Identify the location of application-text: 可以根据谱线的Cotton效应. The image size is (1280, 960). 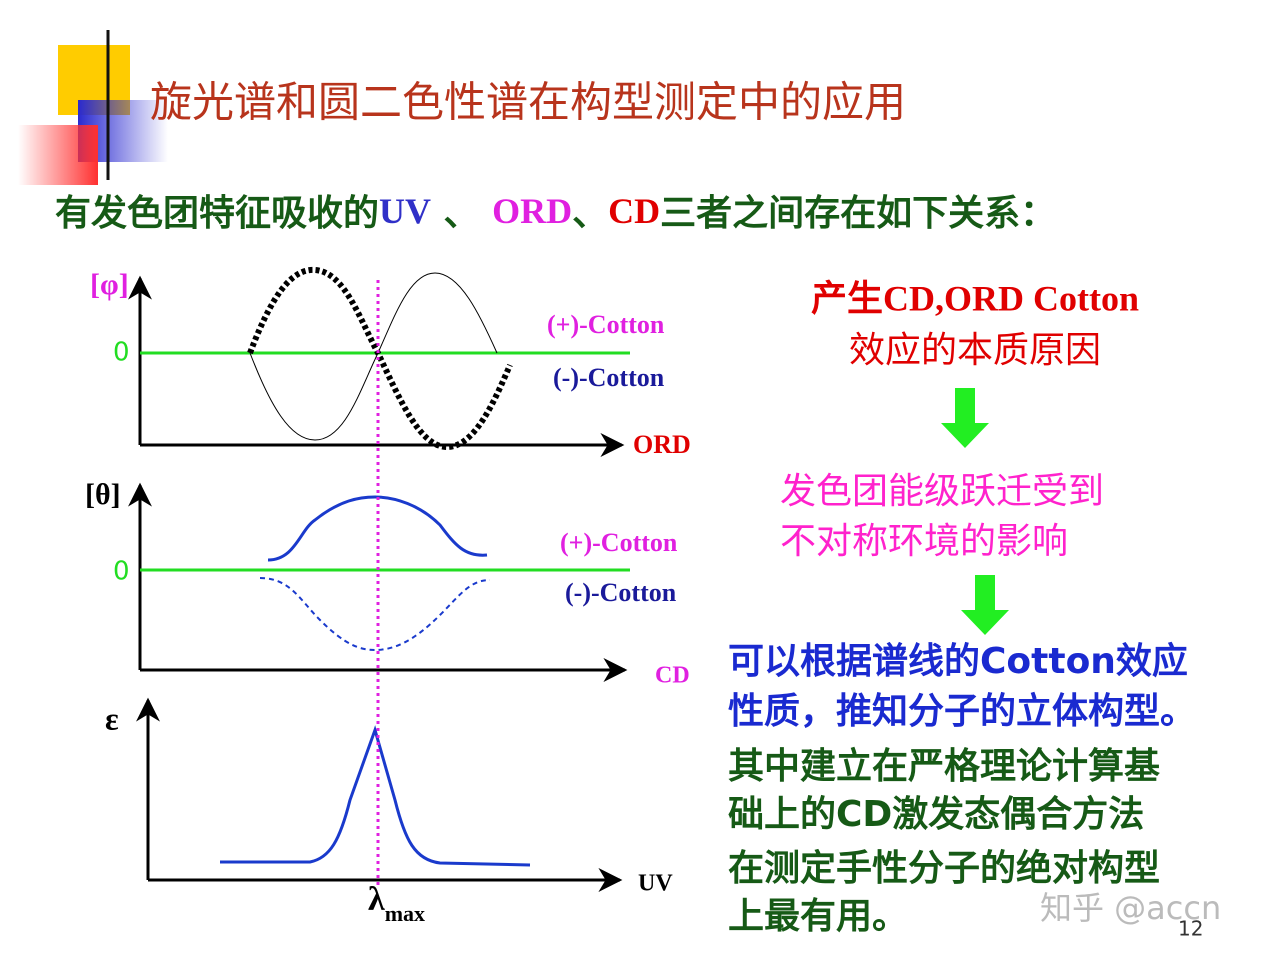
(958, 661).